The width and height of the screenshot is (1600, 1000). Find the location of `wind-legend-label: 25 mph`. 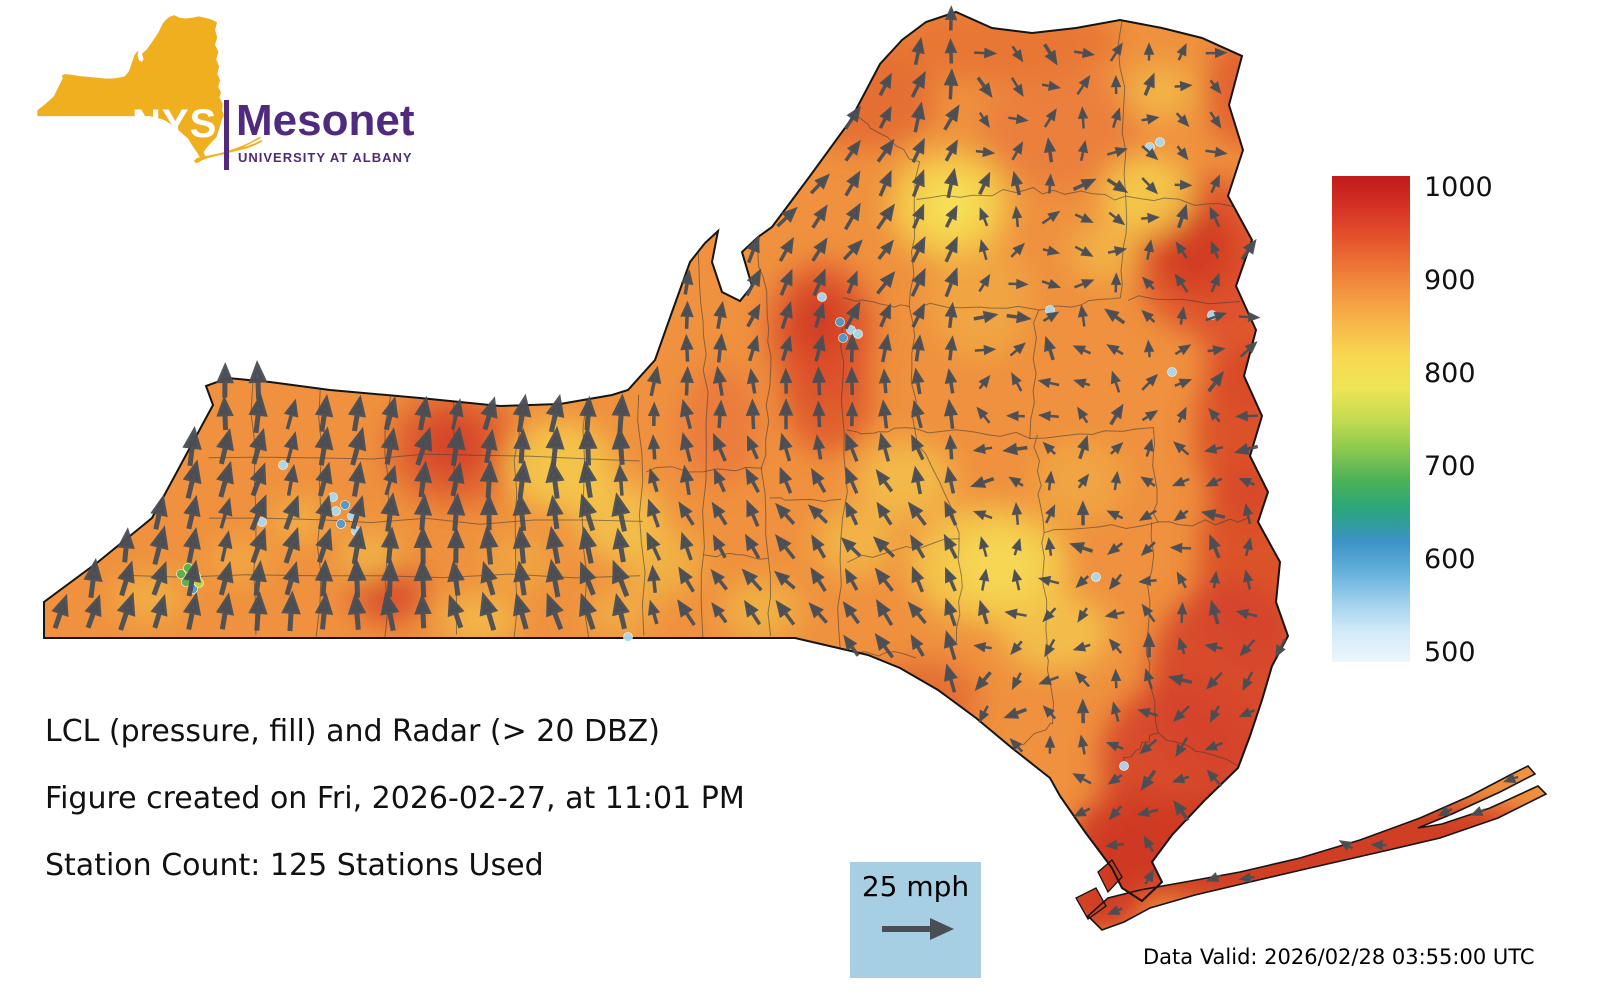

wind-legend-label: 25 mph is located at coordinates (915, 886).